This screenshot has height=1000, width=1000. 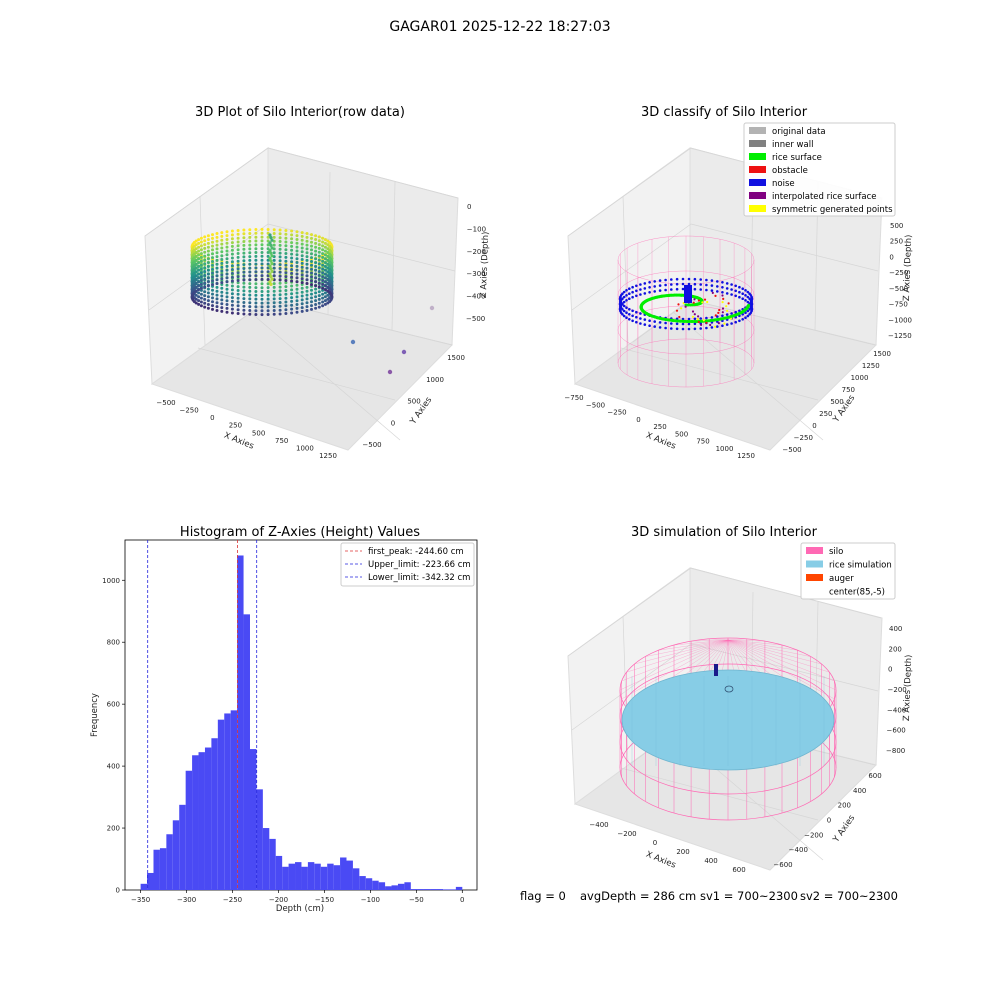 I want to click on legend-label: interpolated rice surface, so click(x=824, y=197).